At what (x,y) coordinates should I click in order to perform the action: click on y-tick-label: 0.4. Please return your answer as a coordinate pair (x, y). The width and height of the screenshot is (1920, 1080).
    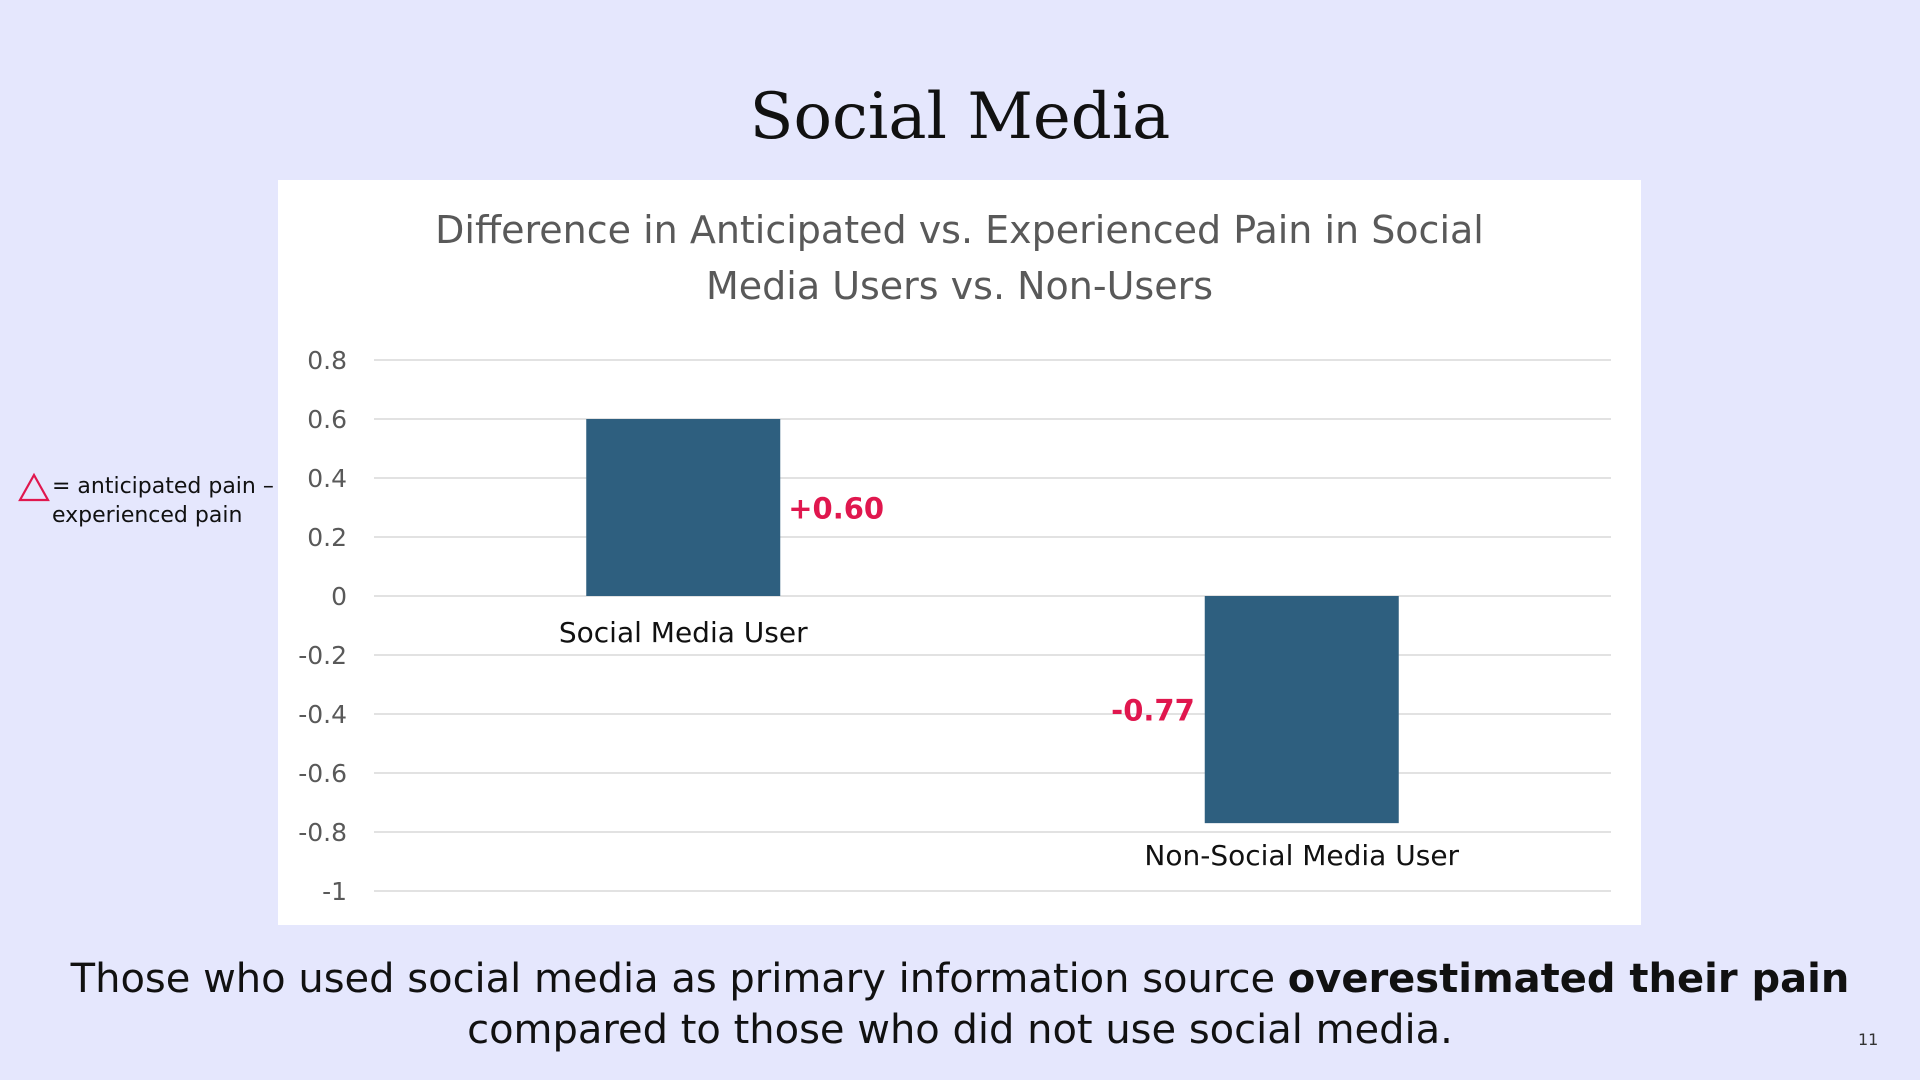
    Looking at the image, I should click on (327, 478).